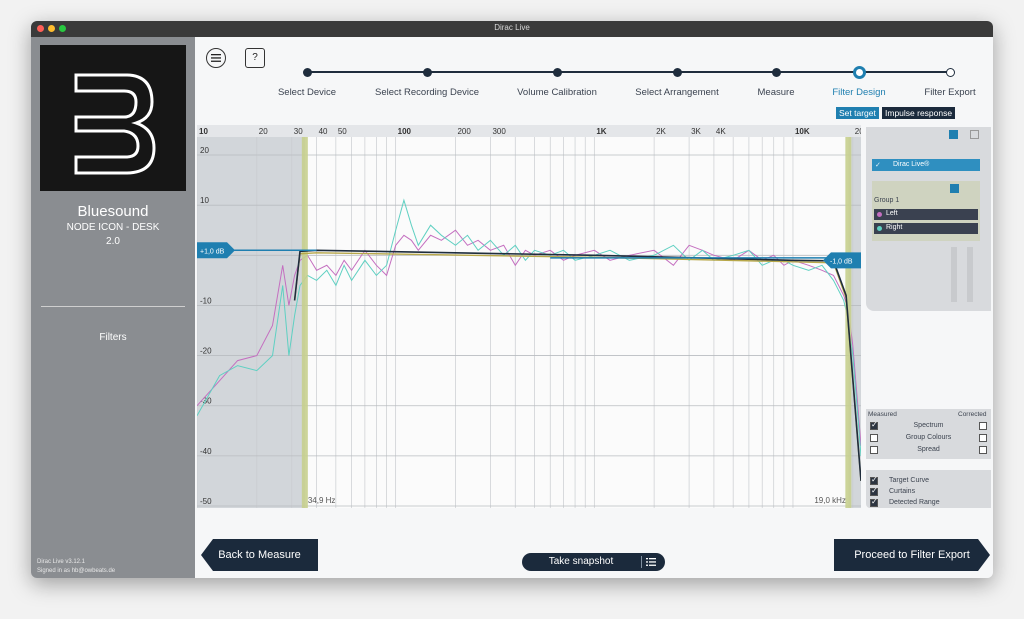  Describe the element at coordinates (859, 92) in the screenshot. I see `step-label-6: Filter Design` at that location.